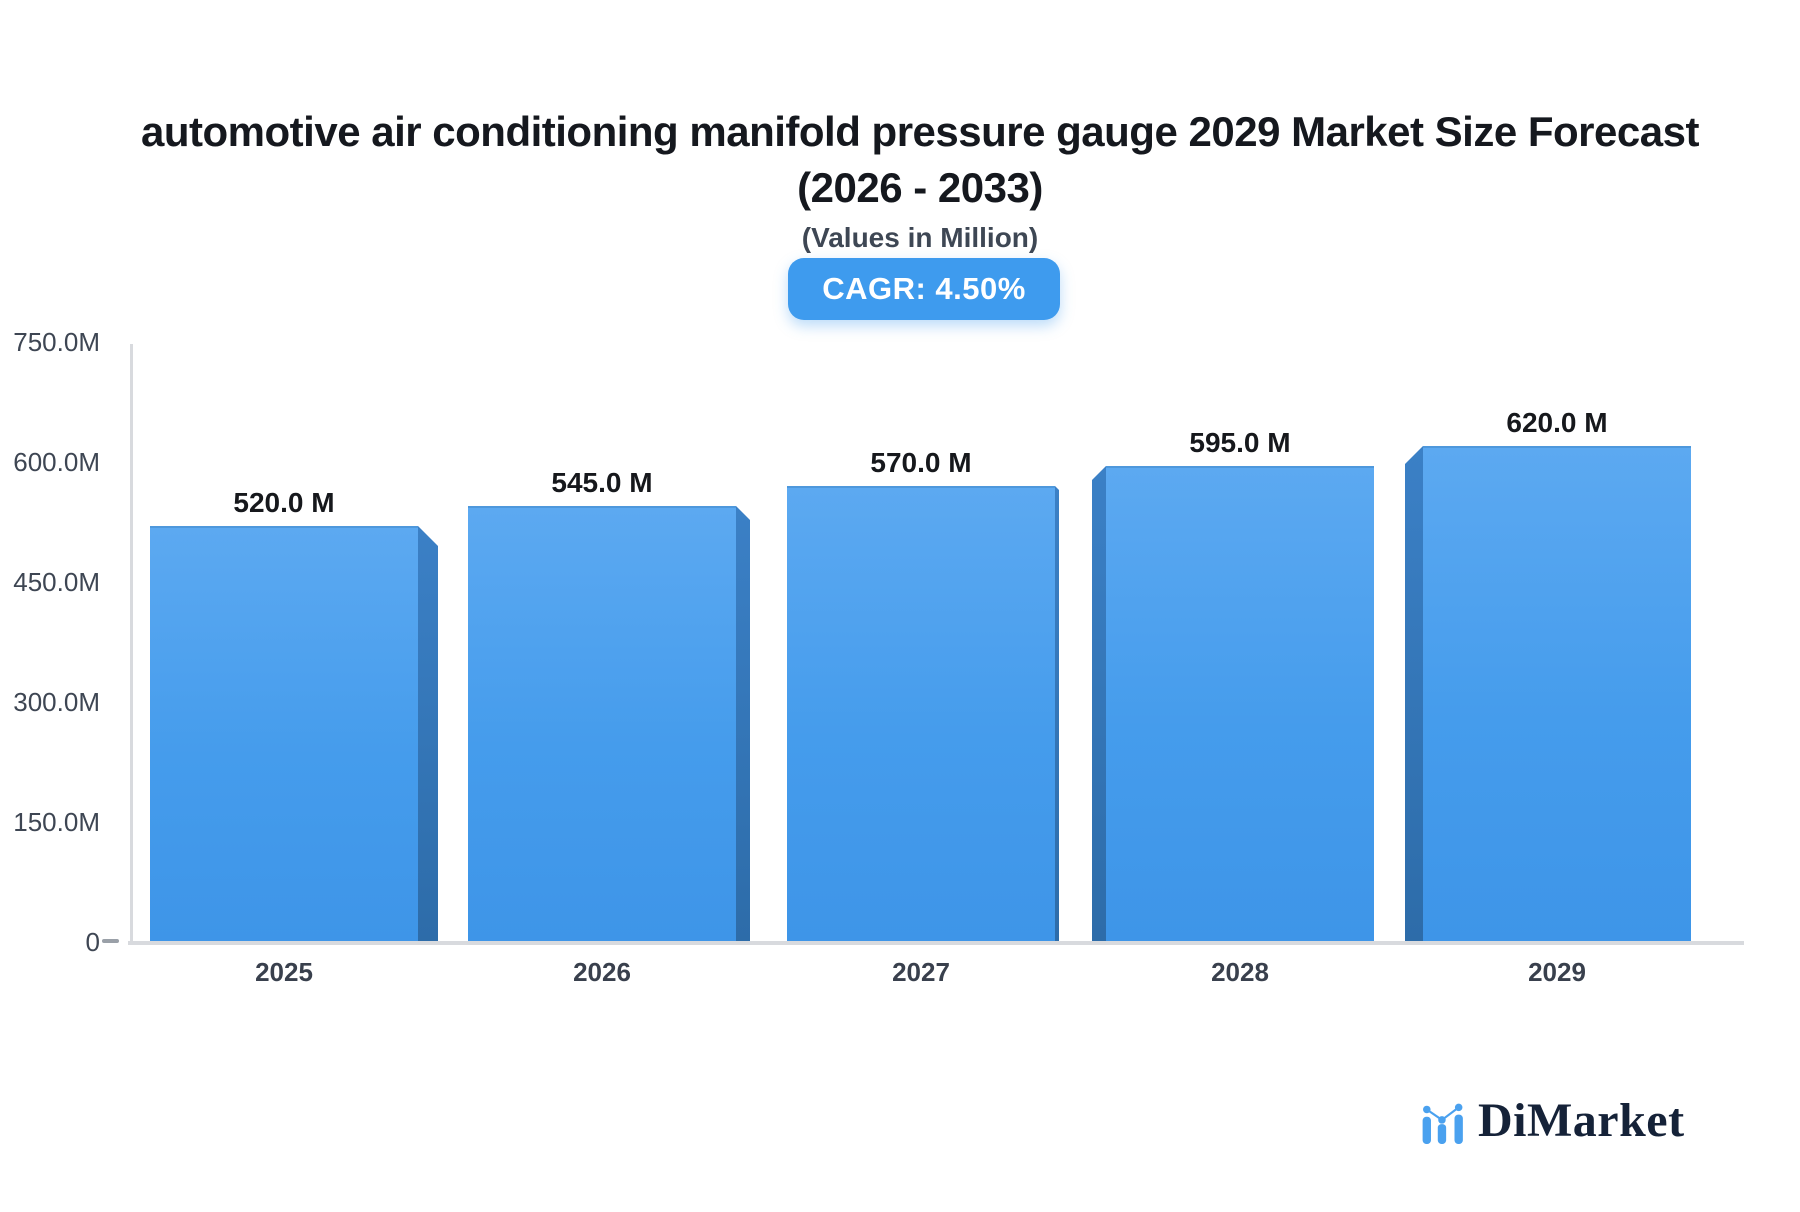  Describe the element at coordinates (602, 972) in the screenshot. I see `x-axis-category-label: 2026` at that location.